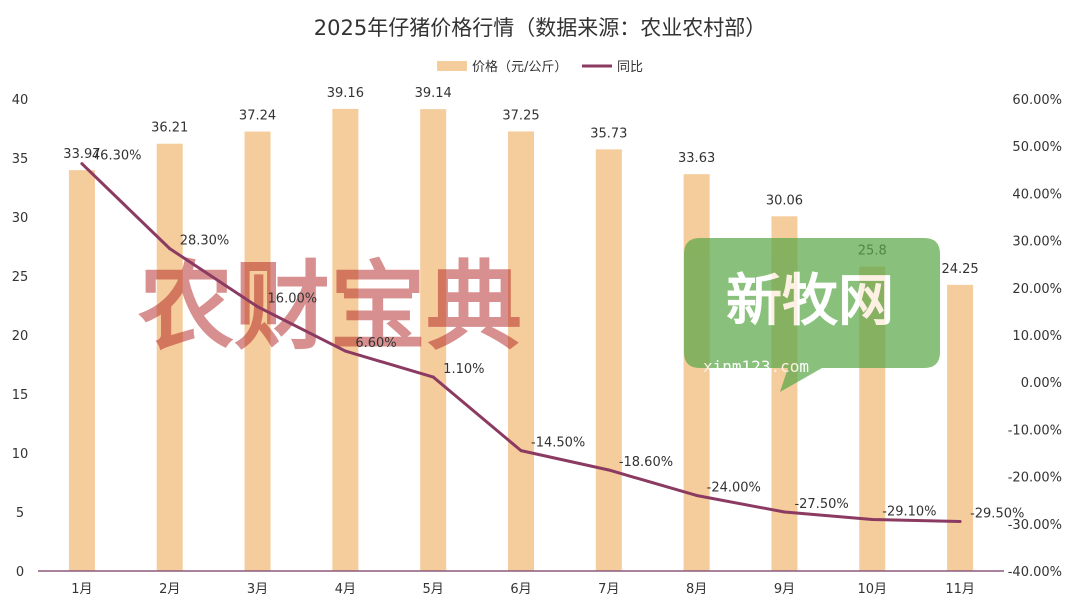 This screenshot has height=611, width=1080. Describe the element at coordinates (20, 100) in the screenshot. I see `left-axis-tick-label: 40` at that location.